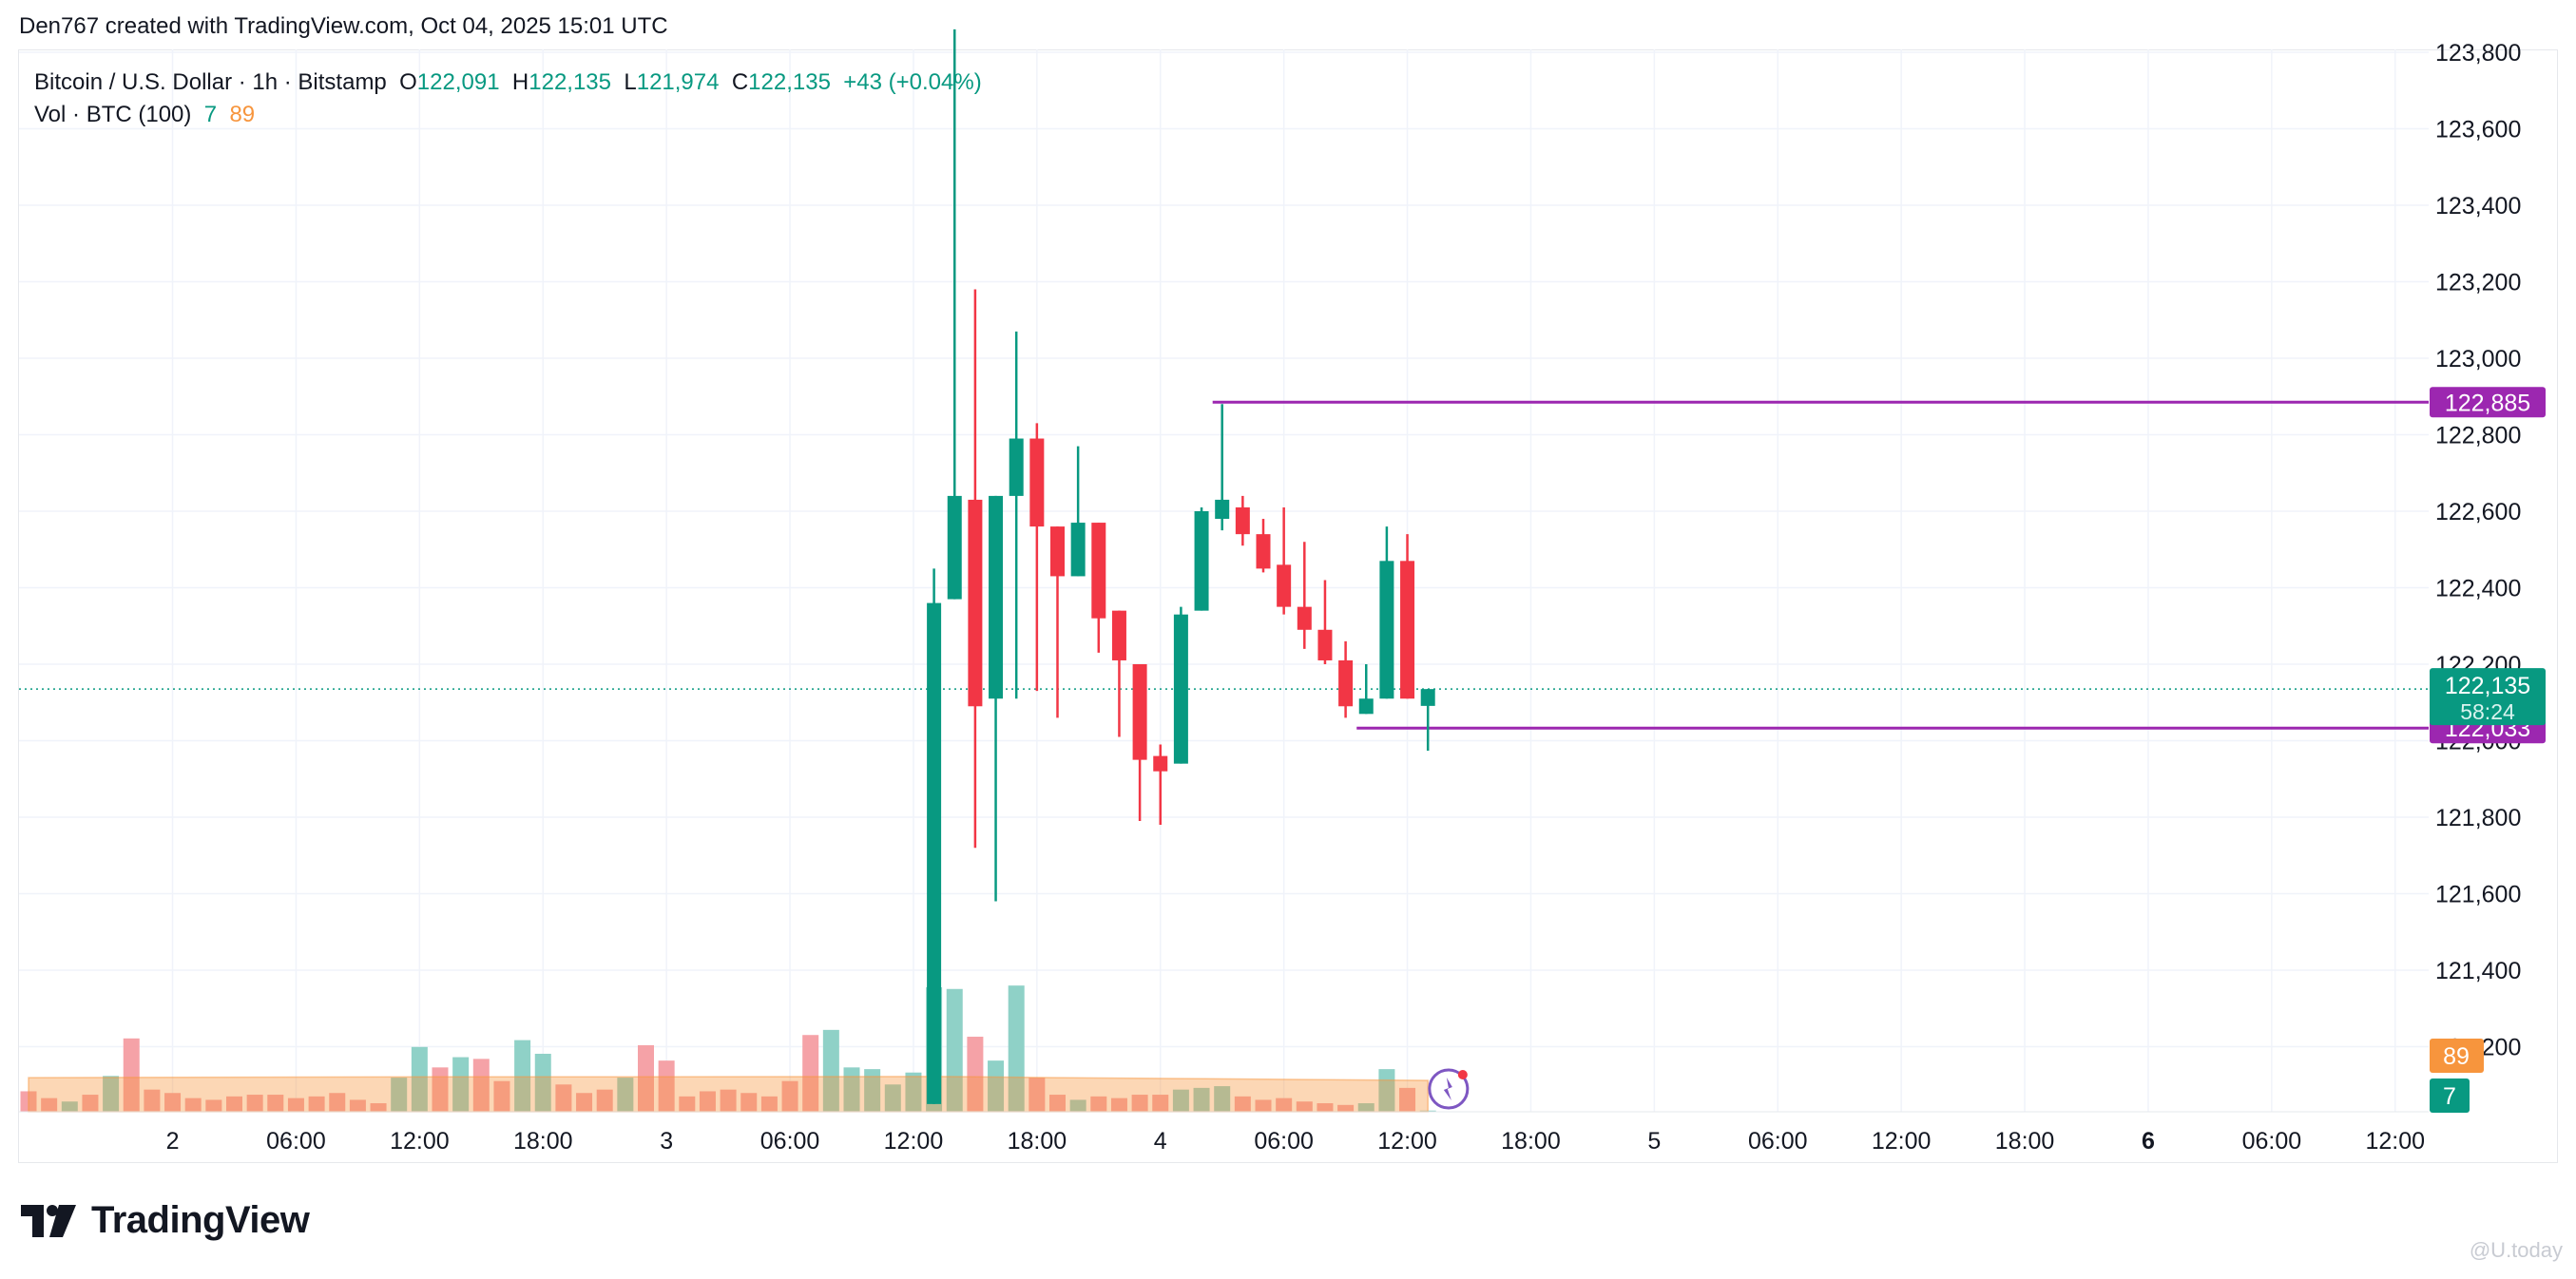 The image size is (2576, 1279). Describe the element at coordinates (2148, 1141) in the screenshot. I see `time-tick-label: 6` at that location.